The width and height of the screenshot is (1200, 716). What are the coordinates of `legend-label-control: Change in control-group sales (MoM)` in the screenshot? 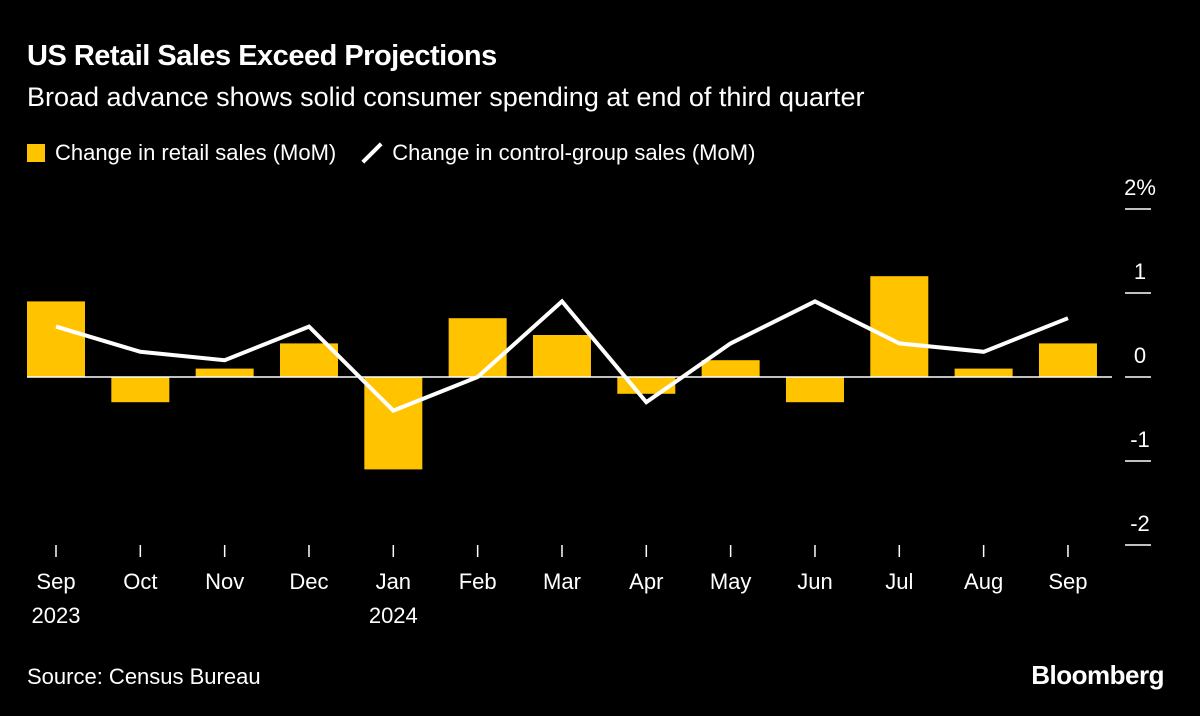 It's located at (574, 152).